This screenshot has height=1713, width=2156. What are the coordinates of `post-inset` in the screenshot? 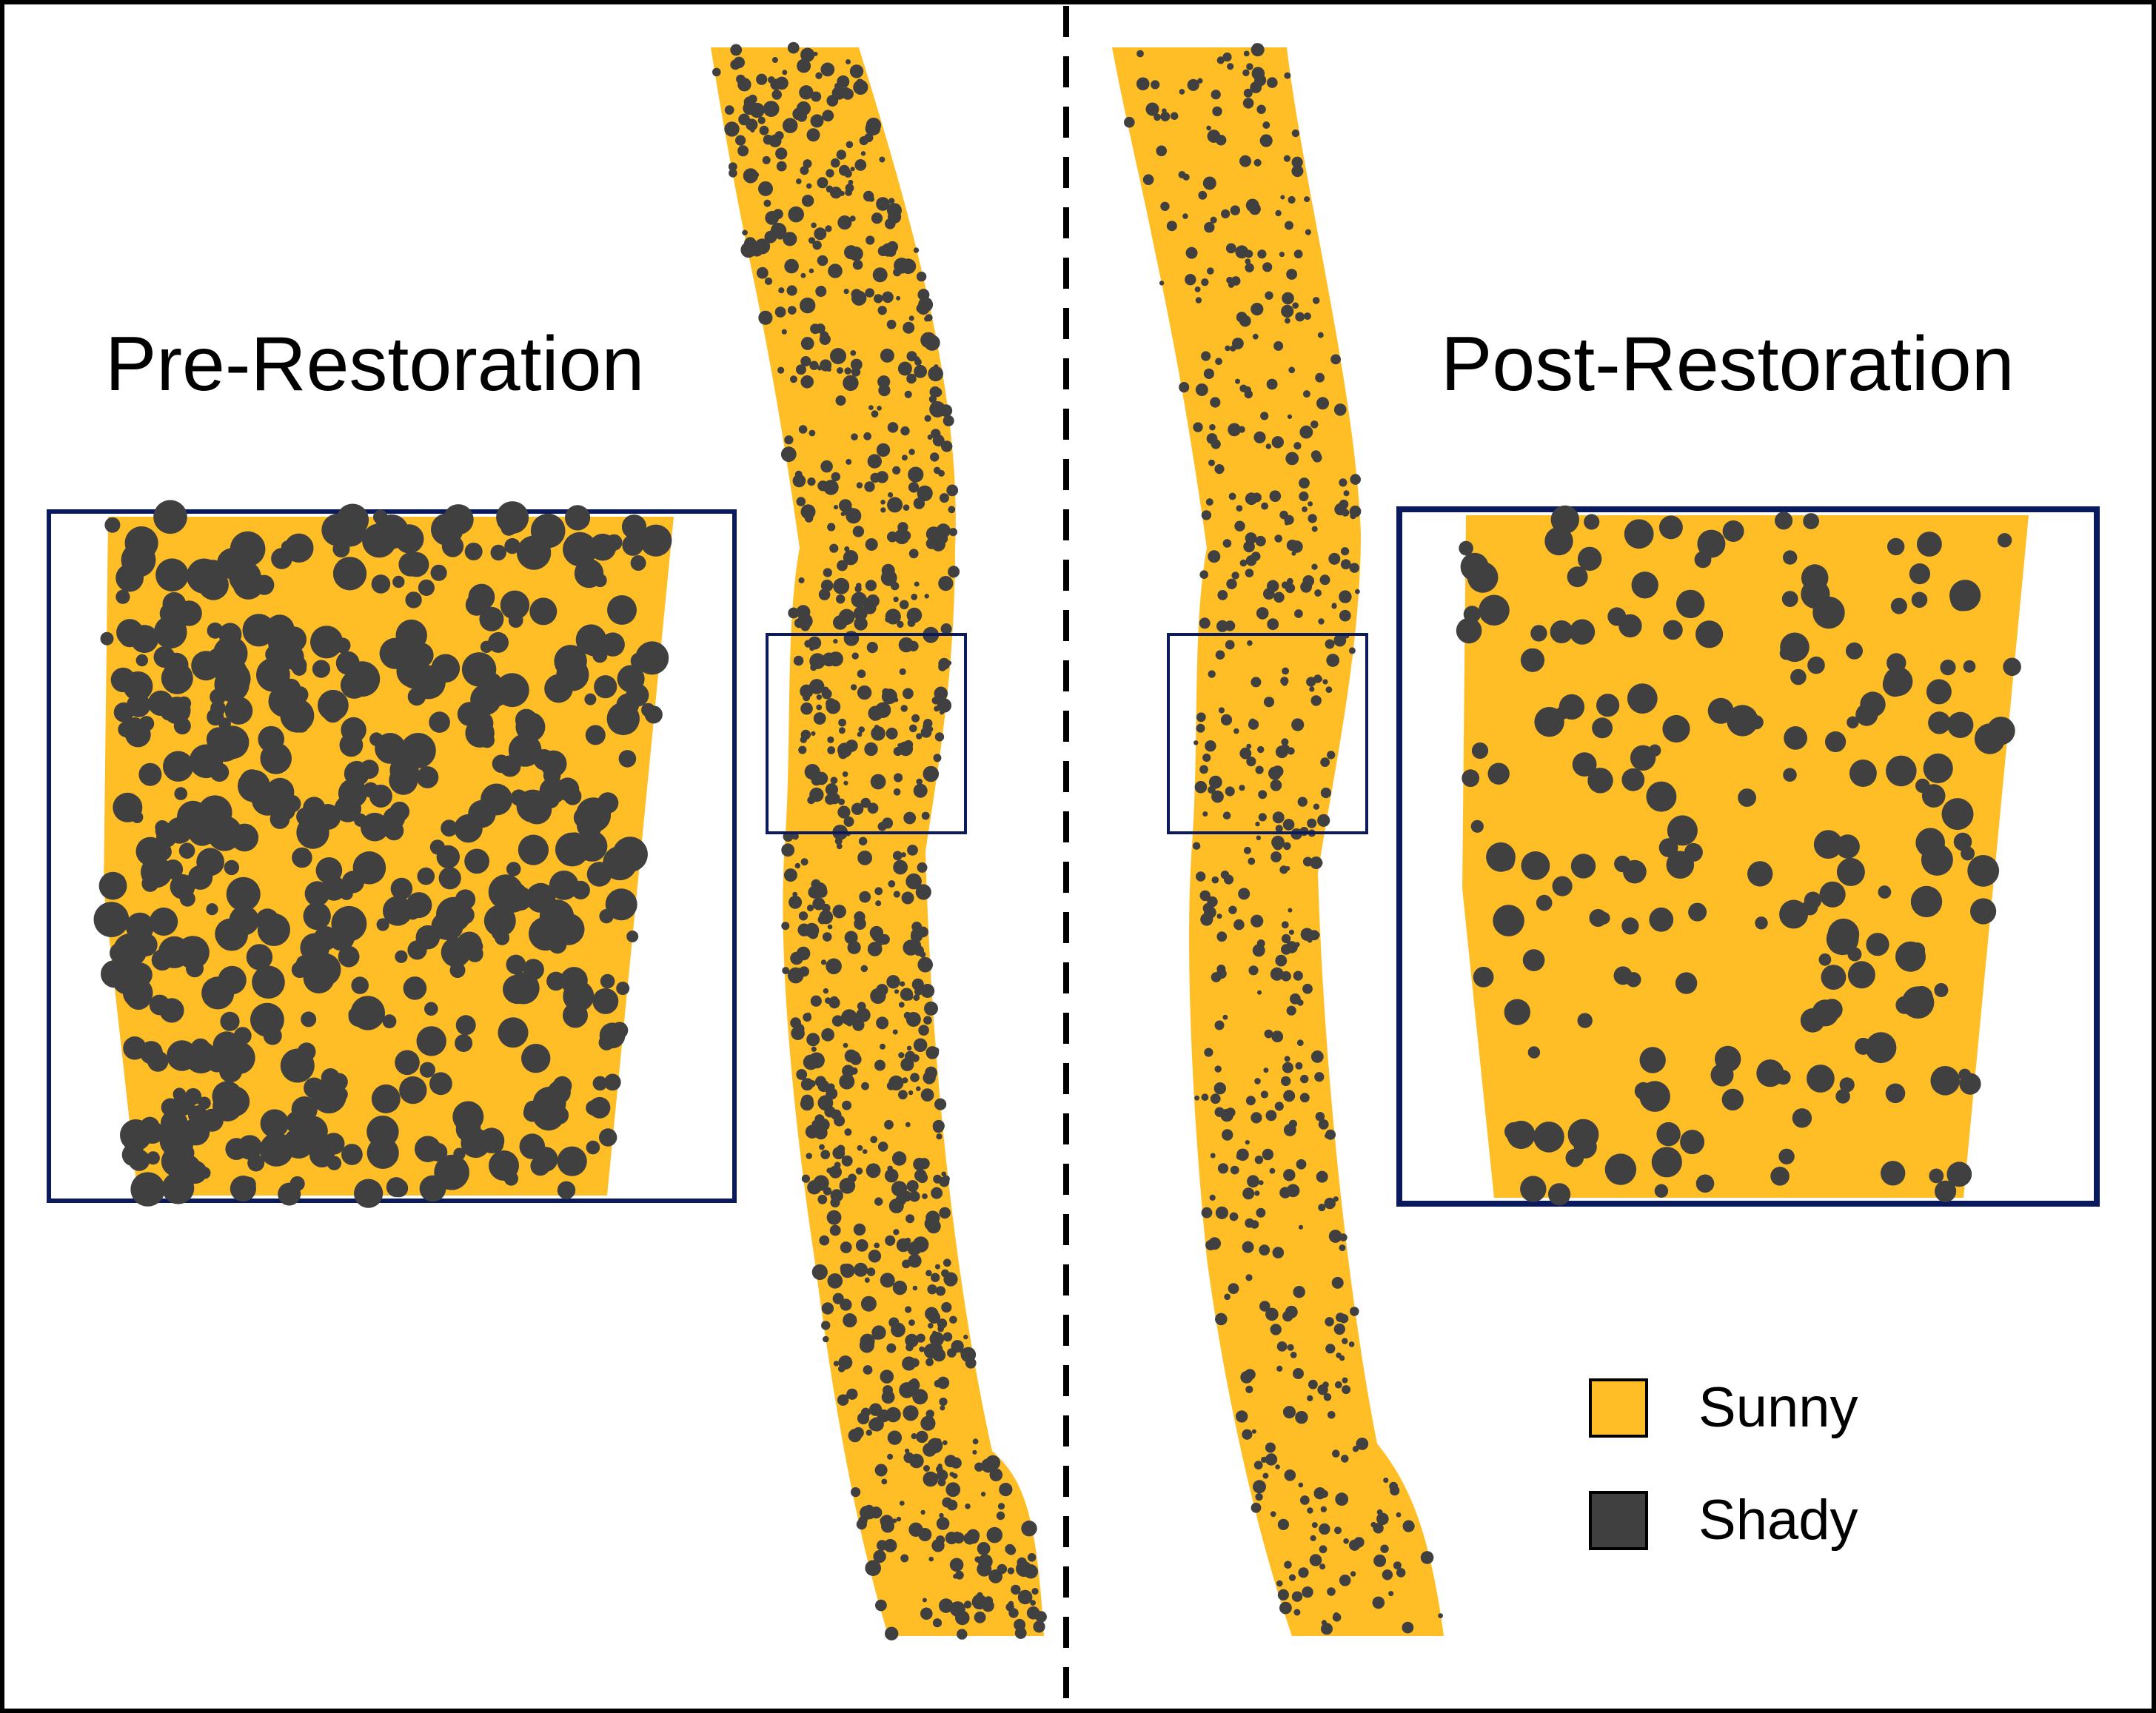 It's located at (1748, 856).